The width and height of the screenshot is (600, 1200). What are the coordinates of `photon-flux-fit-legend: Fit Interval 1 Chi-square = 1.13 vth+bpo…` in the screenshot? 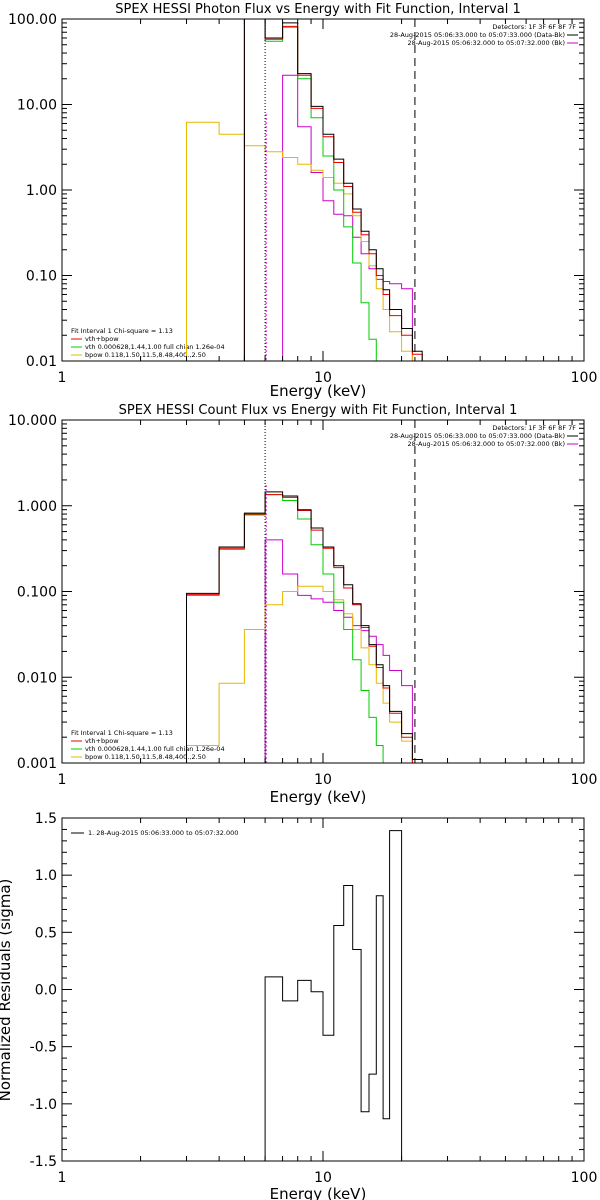 It's located at (148, 343).